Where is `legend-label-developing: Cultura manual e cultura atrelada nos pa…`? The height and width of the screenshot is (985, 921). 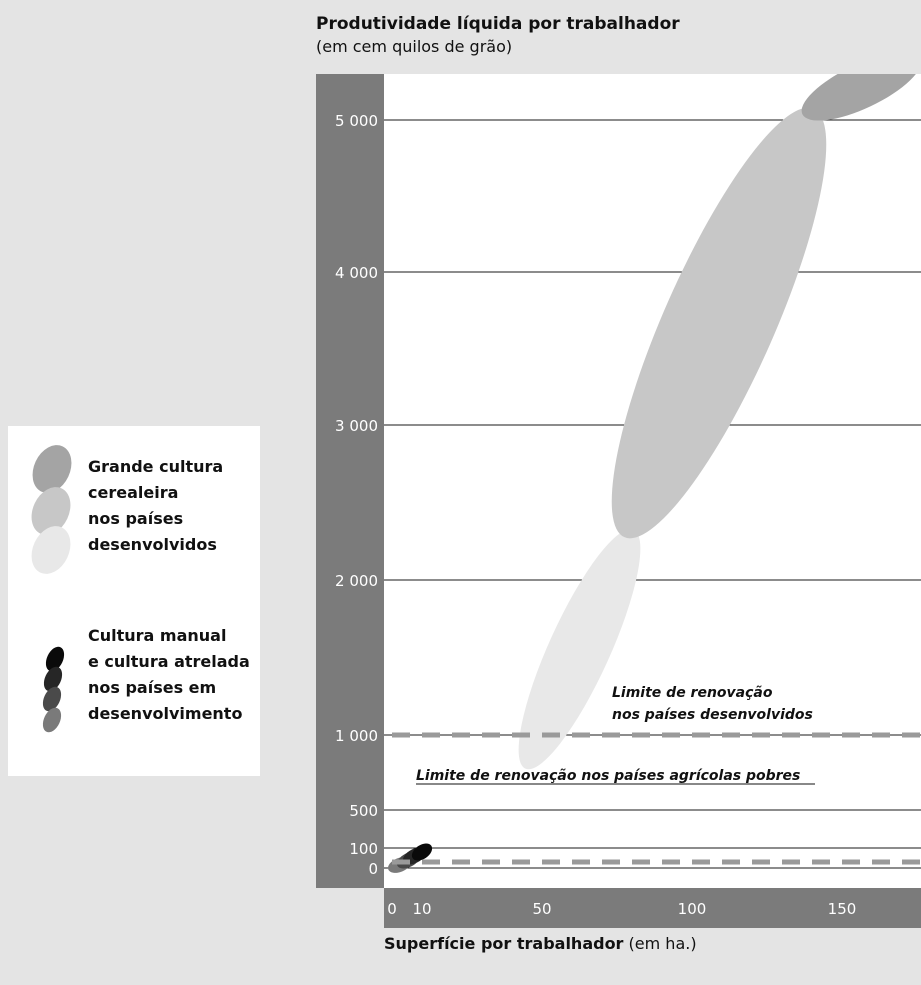 legend-label-developing: Cultura manual e cultura atrelada nos pa… is located at coordinates (174, 675).